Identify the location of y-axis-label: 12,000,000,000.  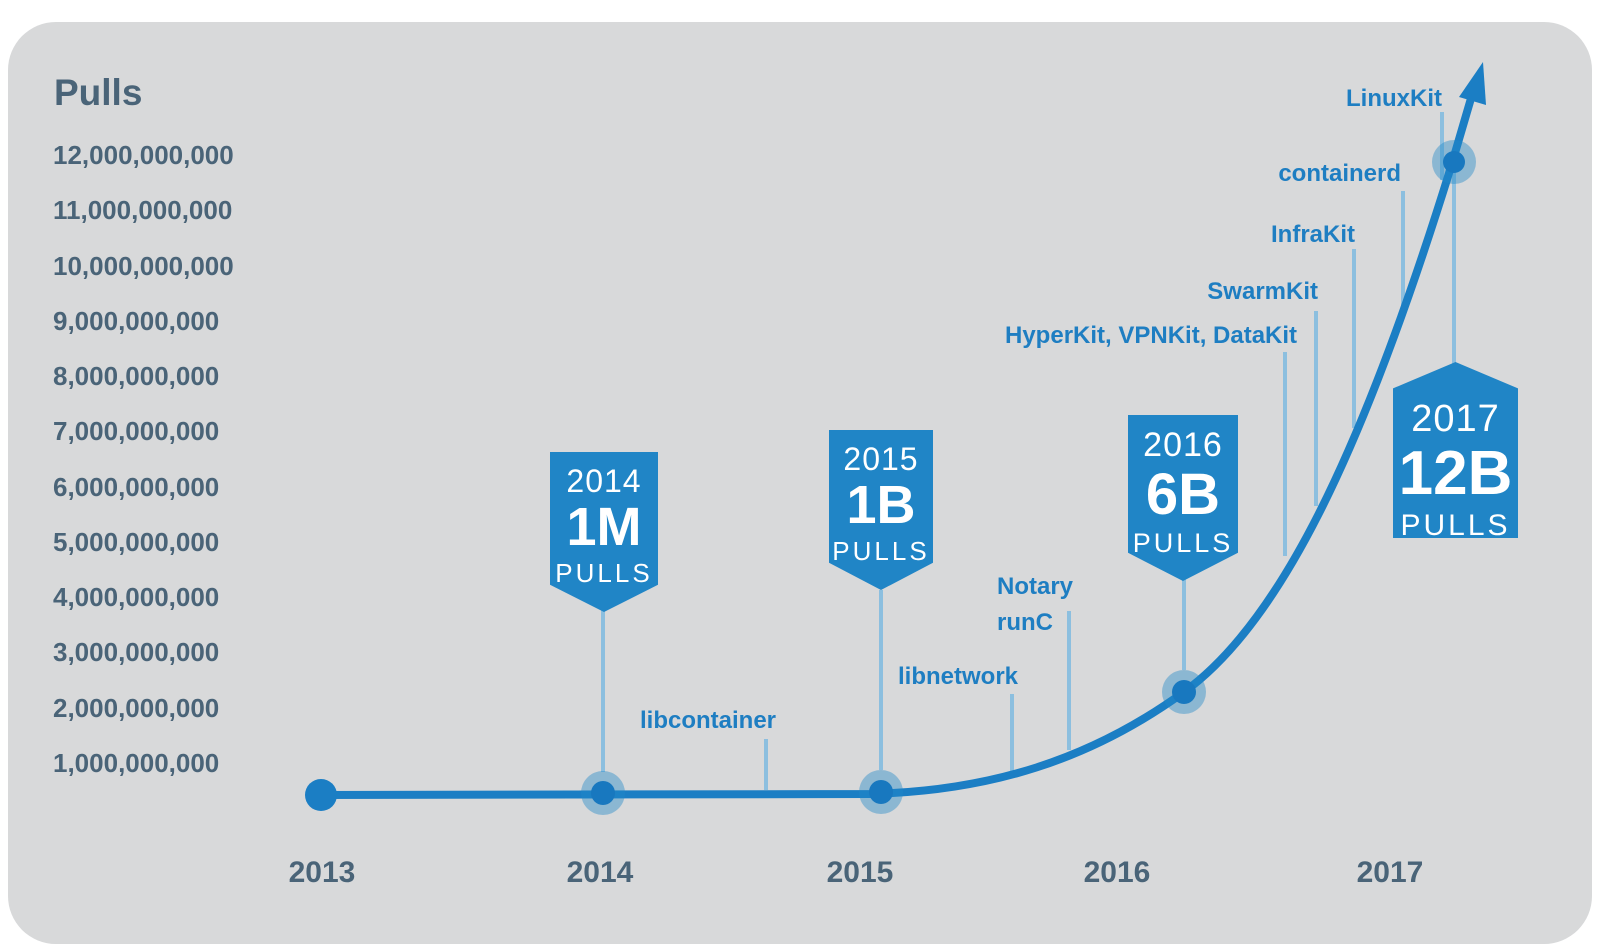
(143, 155).